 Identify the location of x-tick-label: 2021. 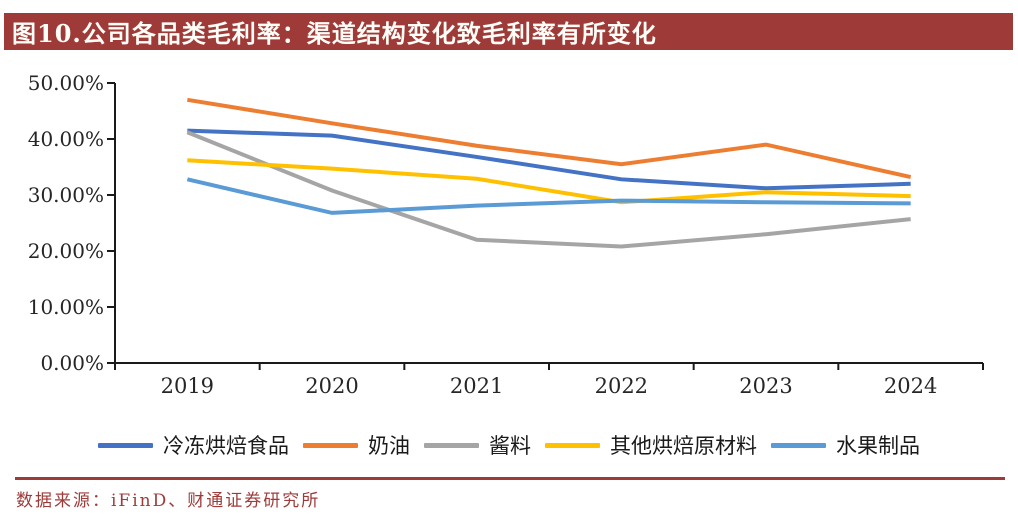
(476, 386).